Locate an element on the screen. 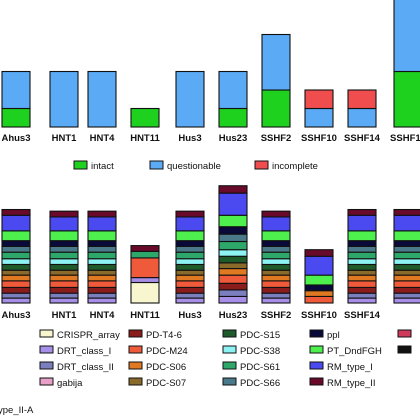  bar-segment-PDC-S38-HNT4 is located at coordinates (102, 262).